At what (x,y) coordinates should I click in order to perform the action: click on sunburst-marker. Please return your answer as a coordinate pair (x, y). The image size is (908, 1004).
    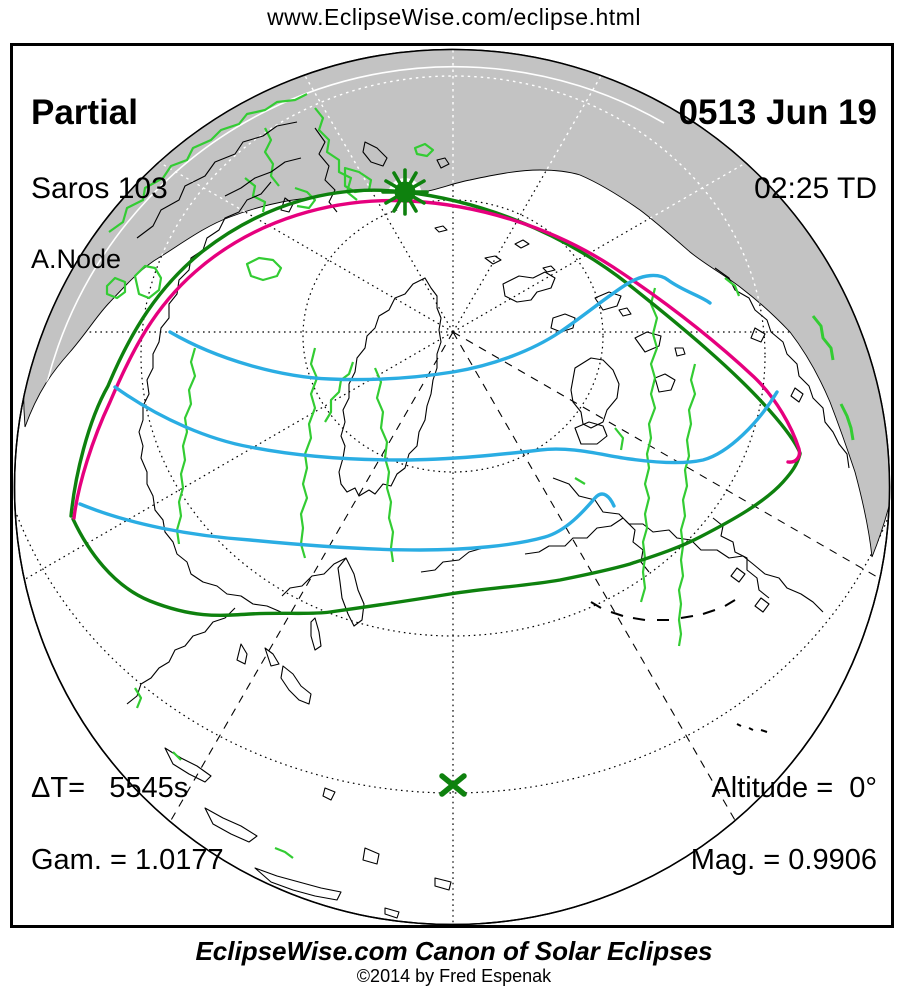
    Looking at the image, I should click on (405, 192).